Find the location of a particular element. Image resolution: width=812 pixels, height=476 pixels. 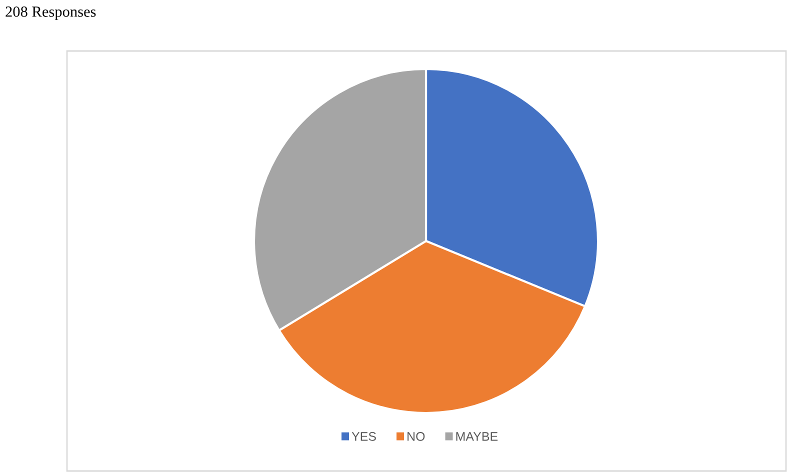

text: 208 Responses is located at coordinates (51, 13).